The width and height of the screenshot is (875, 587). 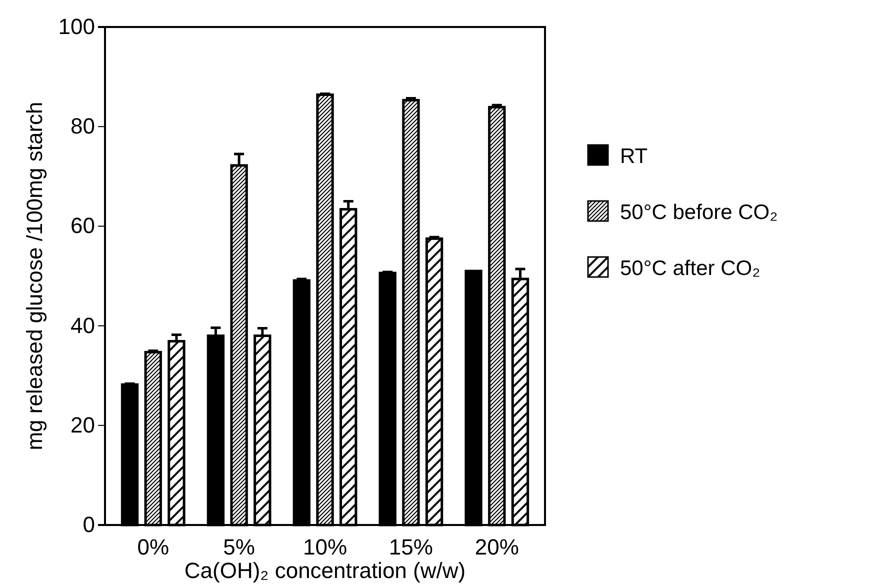 I want to click on y-tick-label: 100, so click(x=76, y=27).